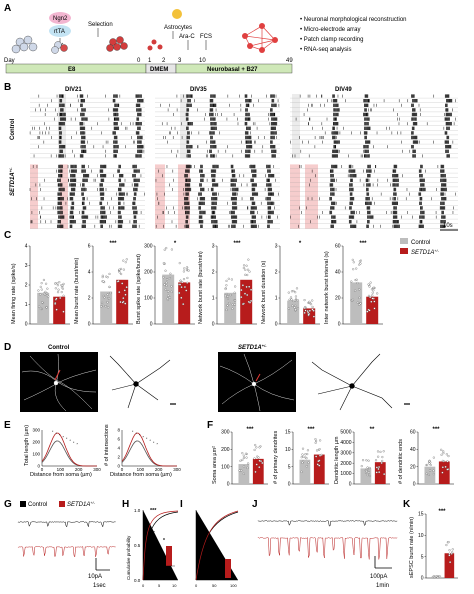  What do you see at coordinates (160, 545) in the screenshot?
I see `h-axes` at bounding box center [160, 545].